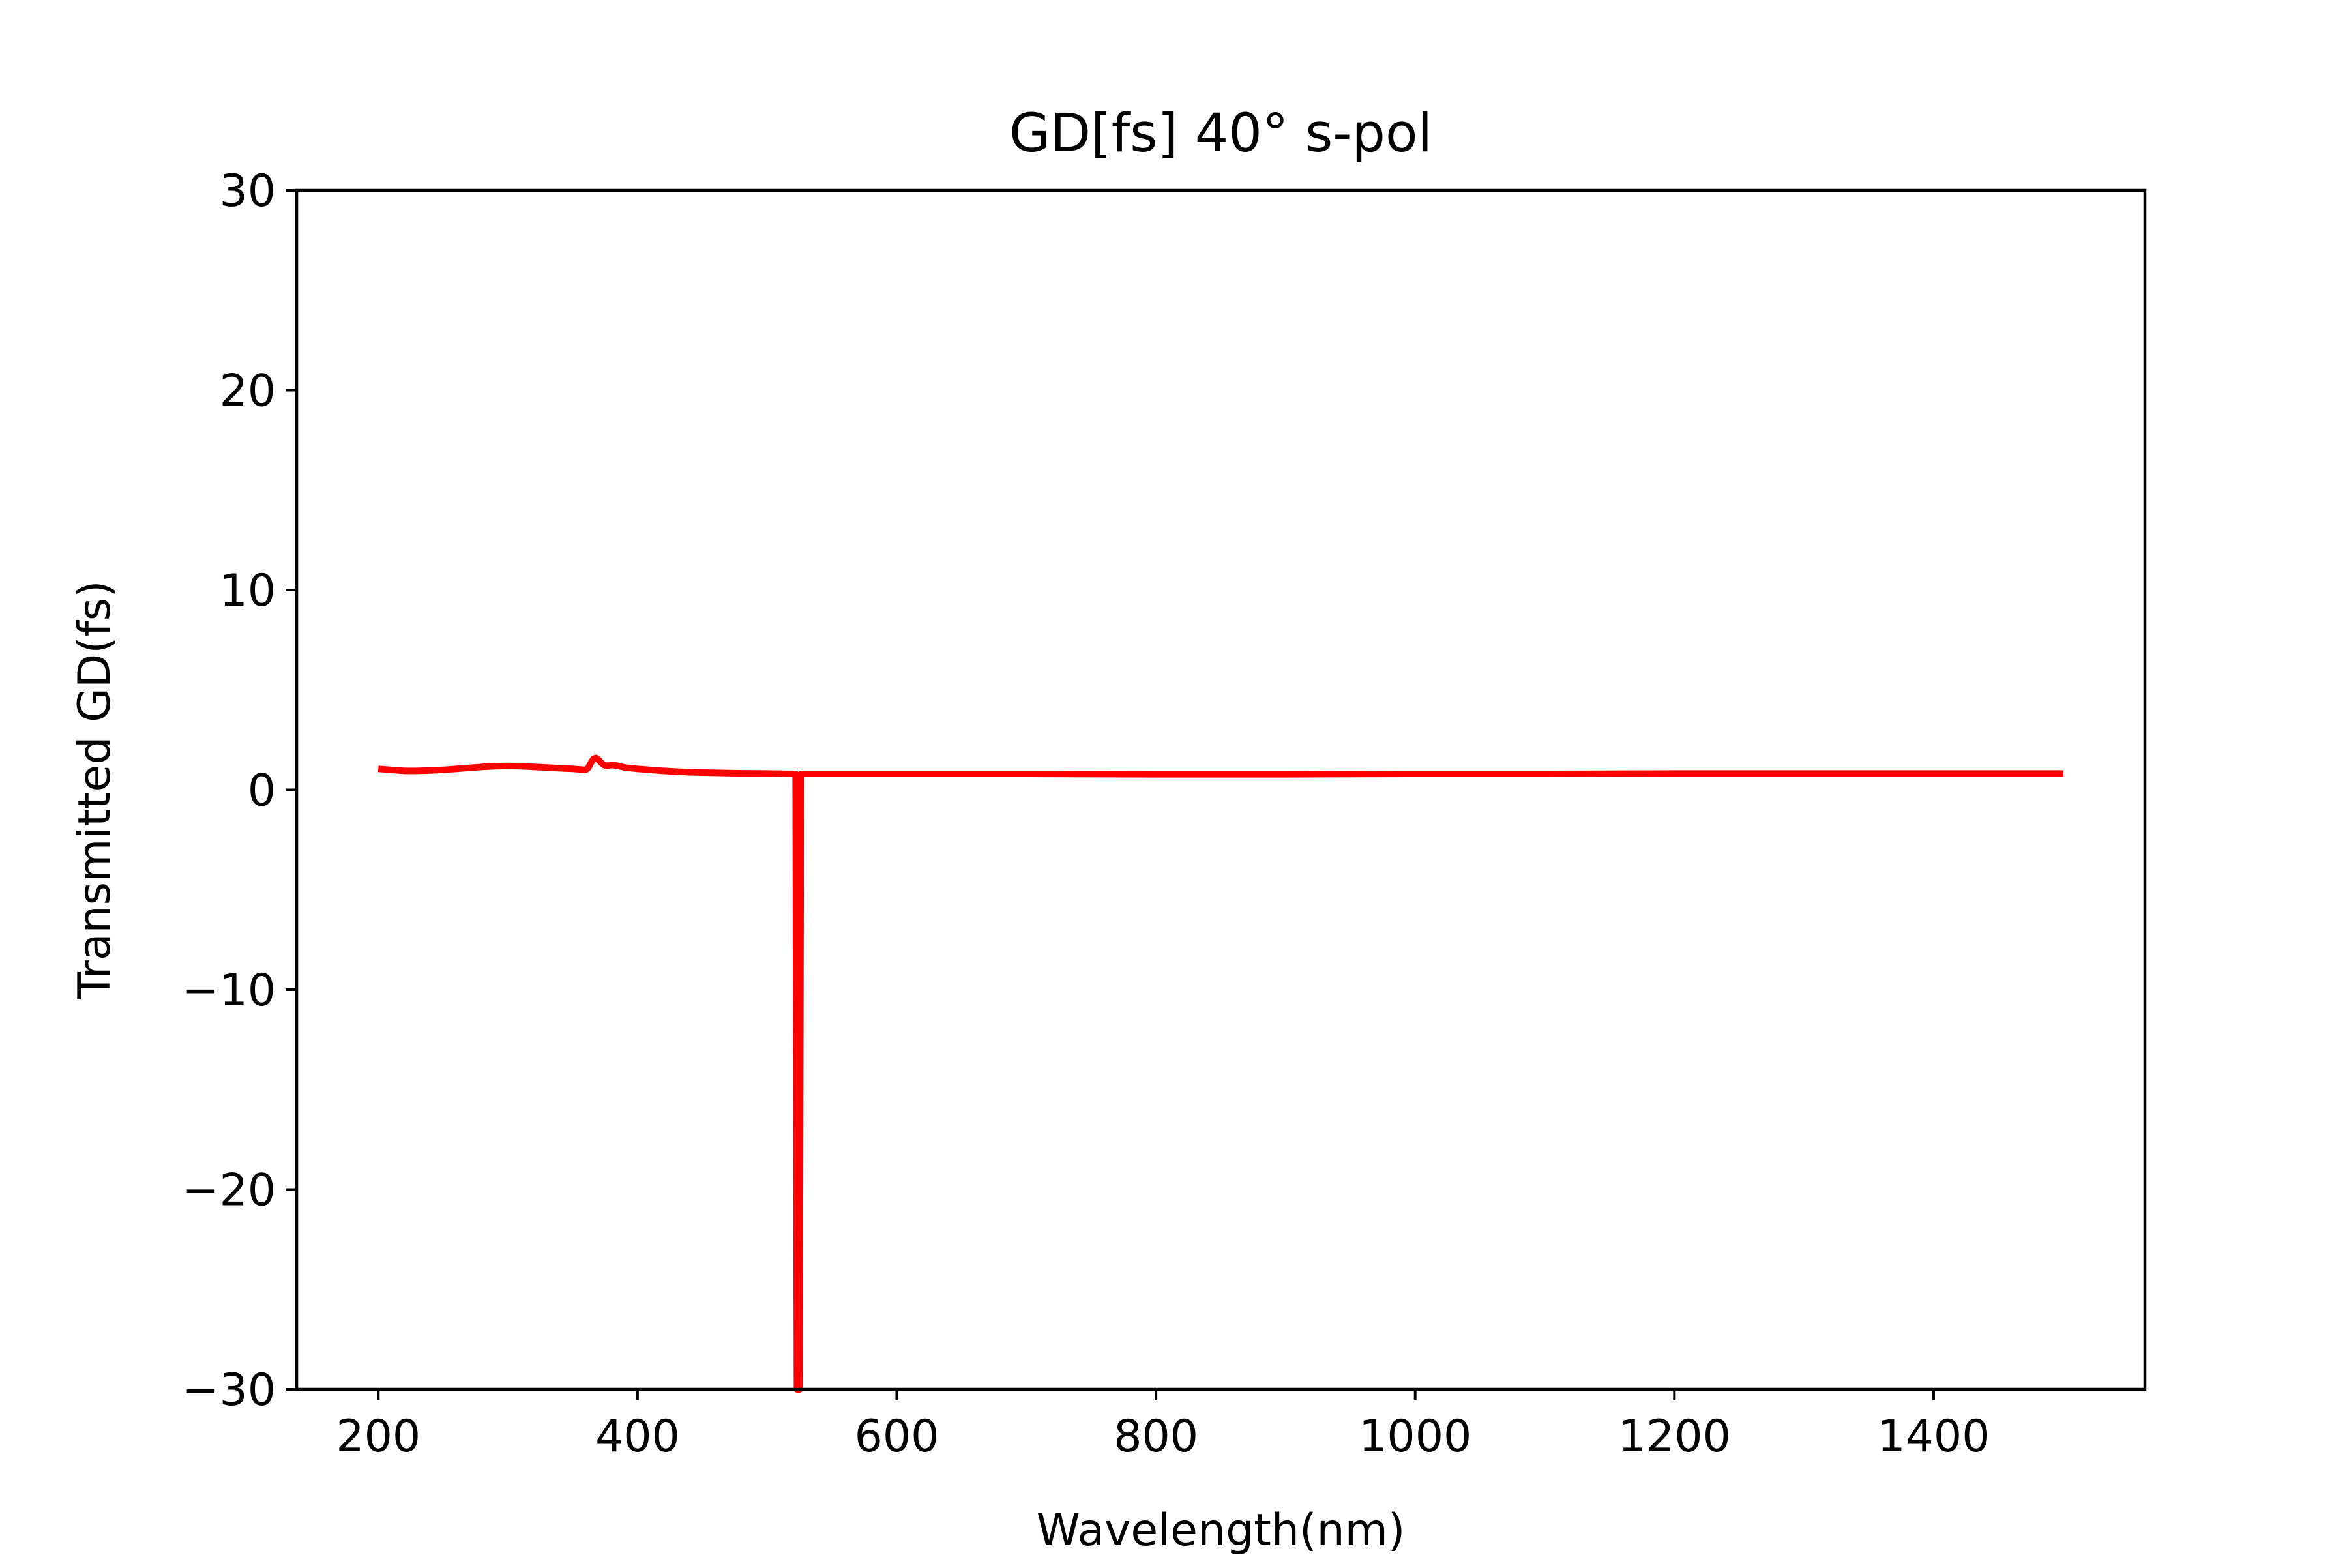 The image size is (2347, 1568). I want to click on y-tick-label: 0, so click(262, 791).